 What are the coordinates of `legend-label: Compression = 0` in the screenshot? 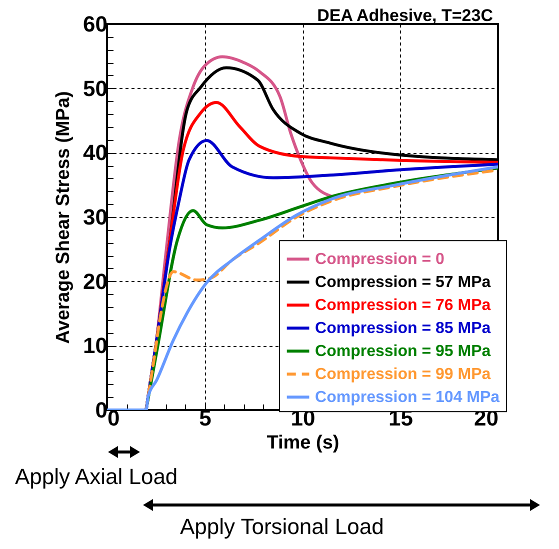 It's located at (380, 259).